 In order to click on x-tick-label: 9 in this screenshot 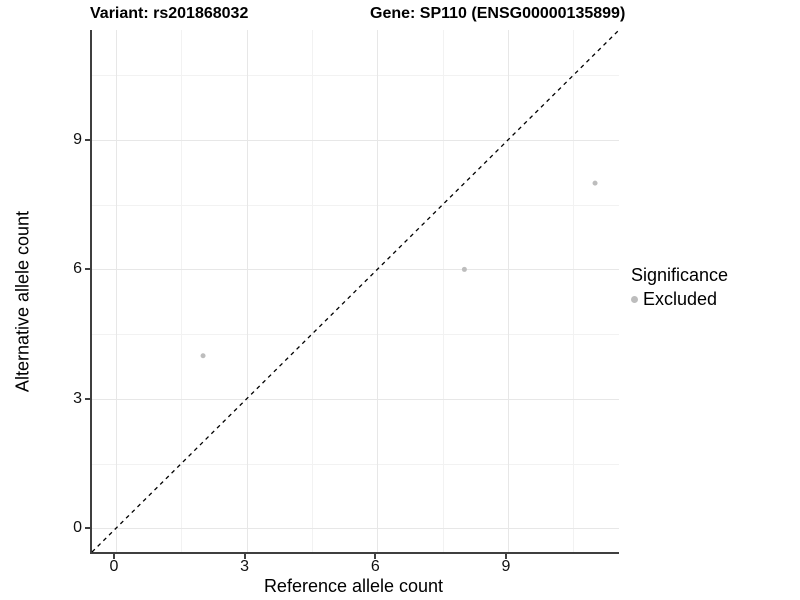, I will do `click(506, 566)`.